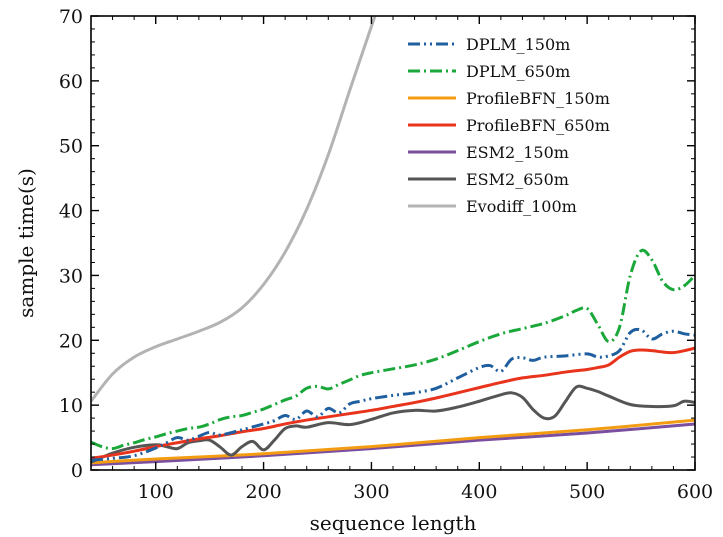 The image size is (723, 537). I want to click on legend-label: DPLM_650m, so click(518, 71).